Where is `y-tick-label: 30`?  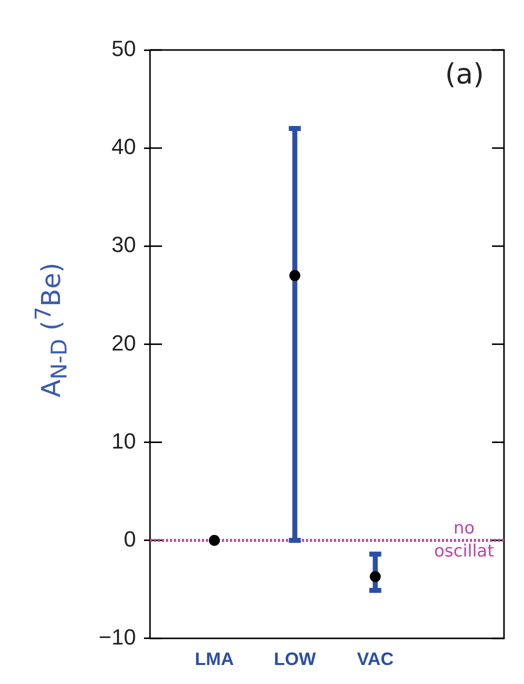
y-tick-label: 30 is located at coordinates (124, 245).